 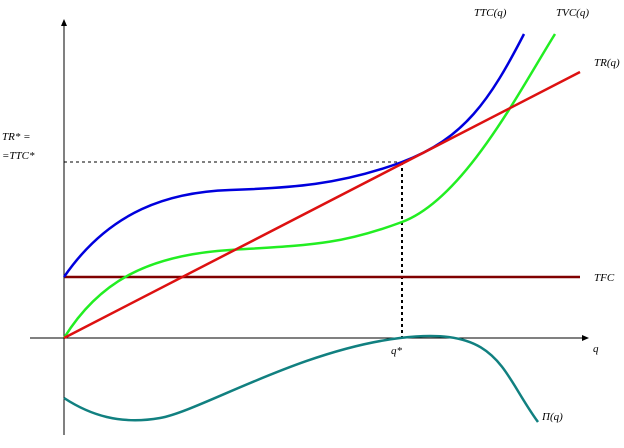 I want to click on tr-star-label: TR* =, so click(x=16, y=137).